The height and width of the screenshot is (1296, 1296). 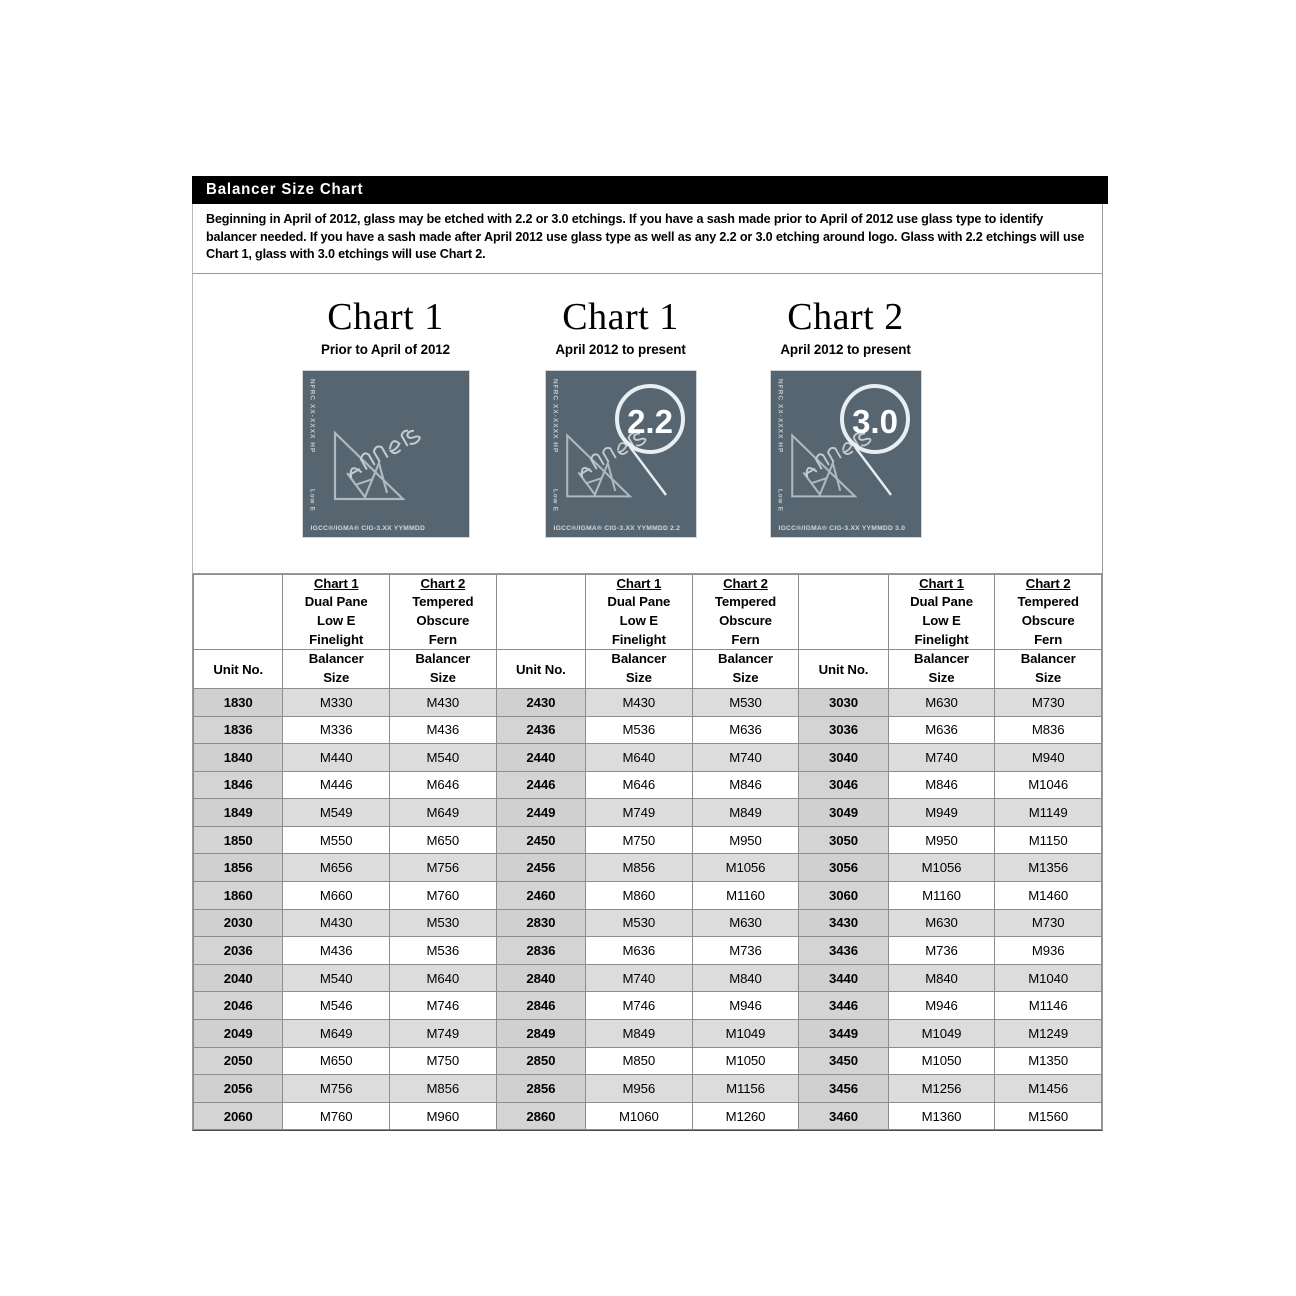 What do you see at coordinates (1048, 978) in the screenshot?
I see `cell-balancer-size: M1040` at bounding box center [1048, 978].